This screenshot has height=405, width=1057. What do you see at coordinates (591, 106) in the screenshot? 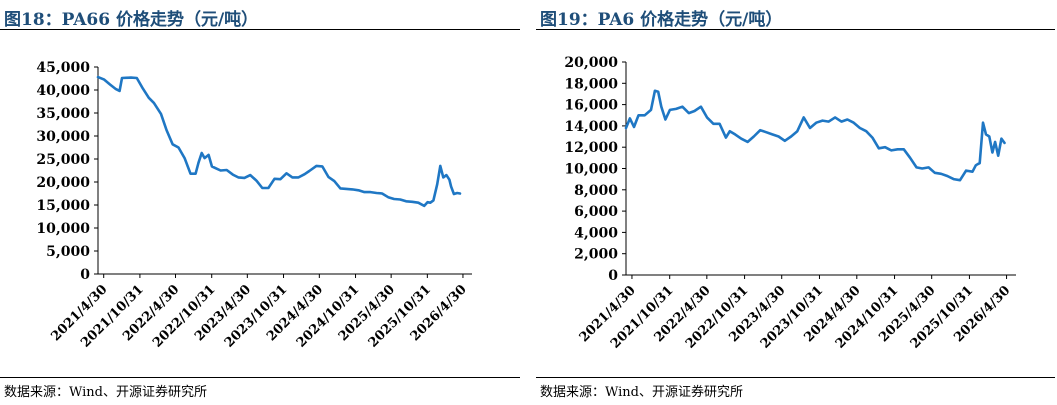
I see `y-tick-label: 16,000` at bounding box center [591, 106].